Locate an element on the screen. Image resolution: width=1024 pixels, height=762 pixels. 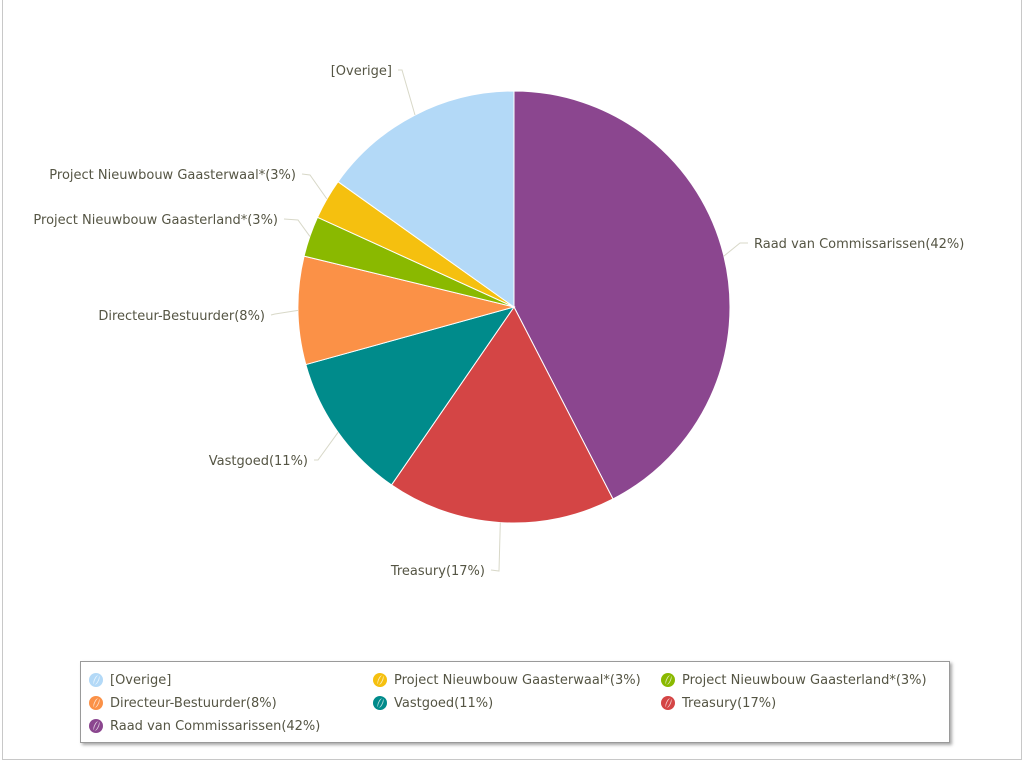
slice-label: Directeur-Bestuurder(8%) is located at coordinates (181, 316).